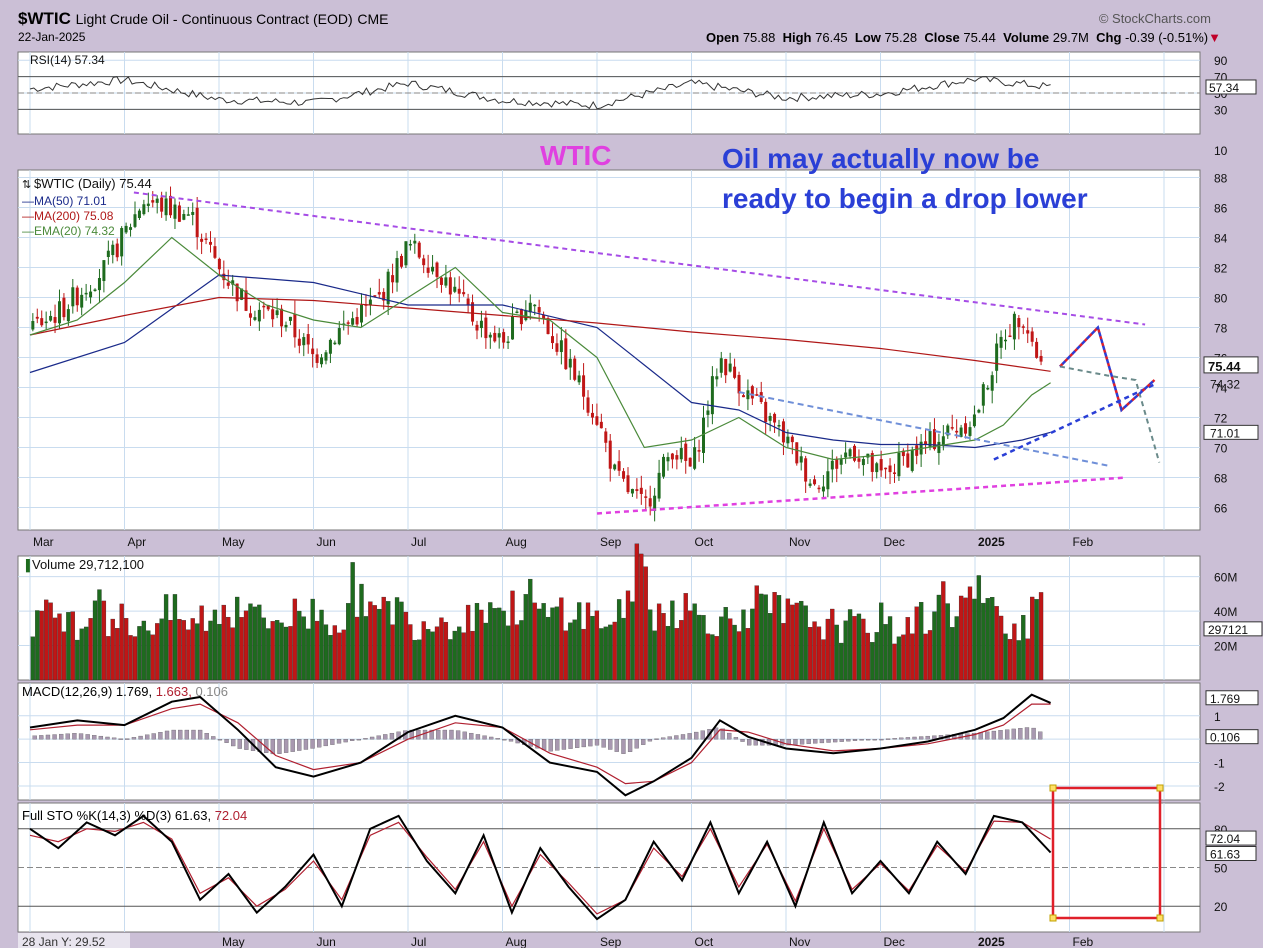 The image size is (1263, 948). I want to click on sto-d-value-box, so click(1231, 838).